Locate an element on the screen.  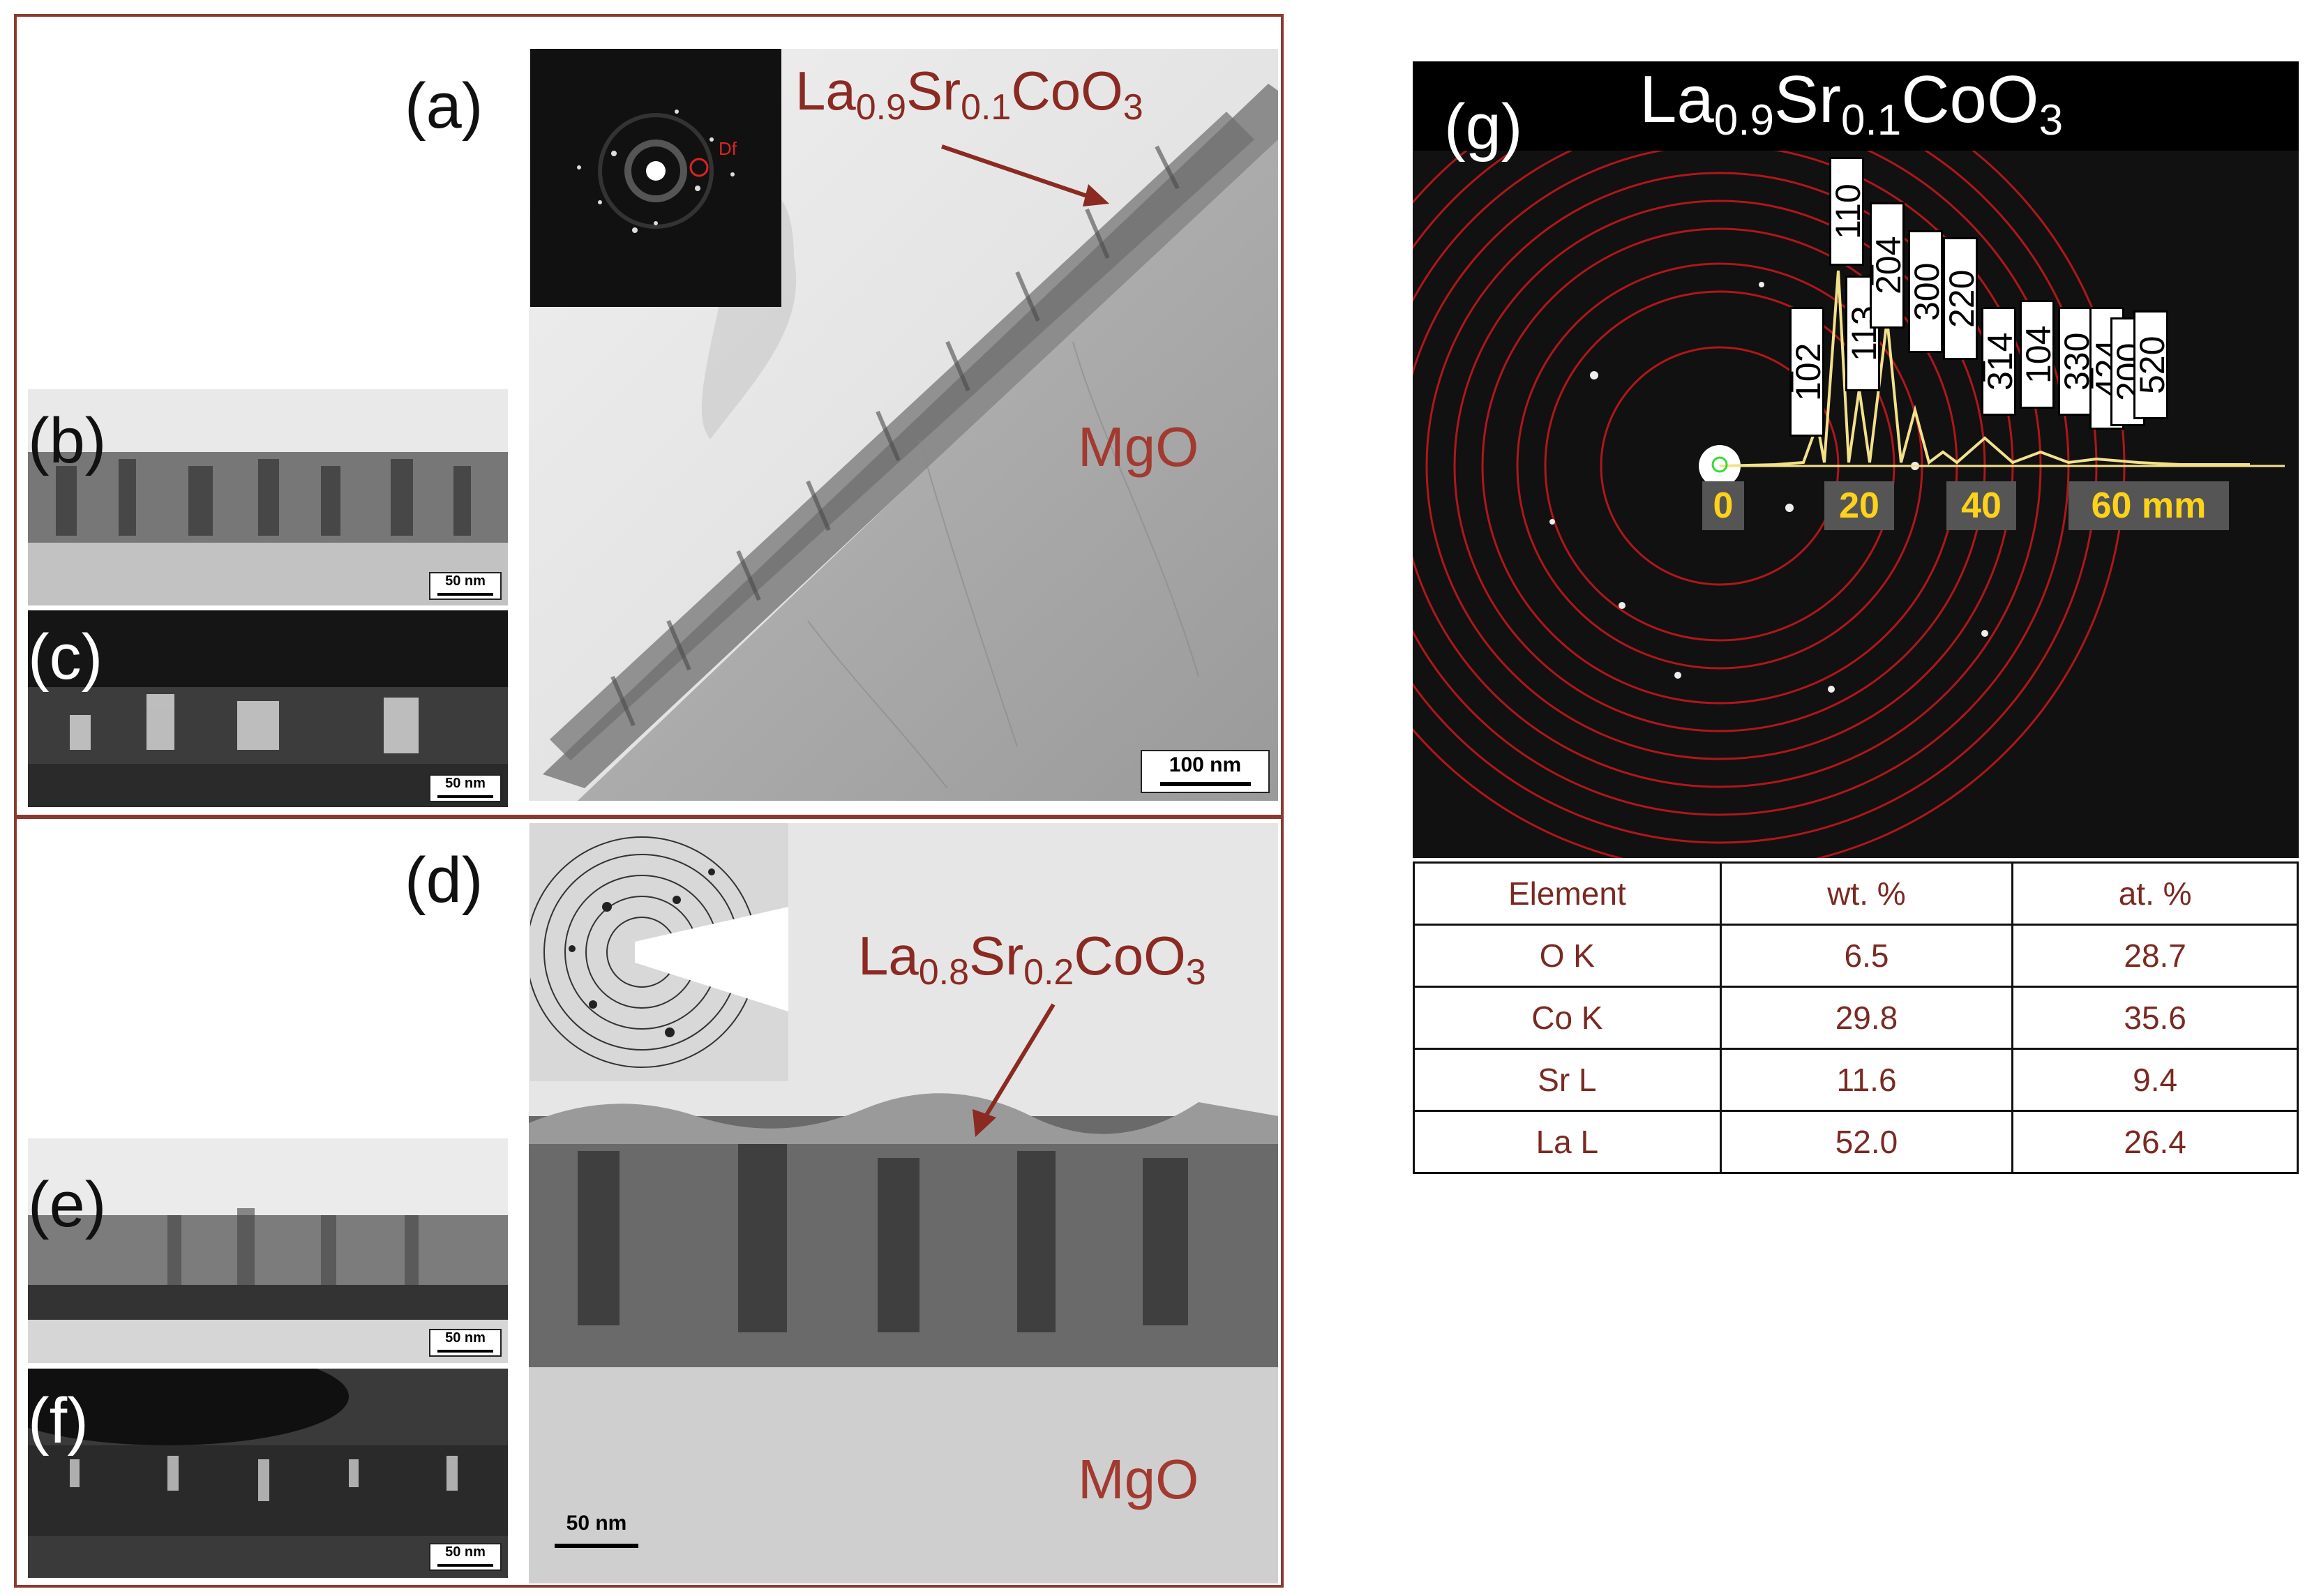
table-cell: O K is located at coordinates (1567, 956).